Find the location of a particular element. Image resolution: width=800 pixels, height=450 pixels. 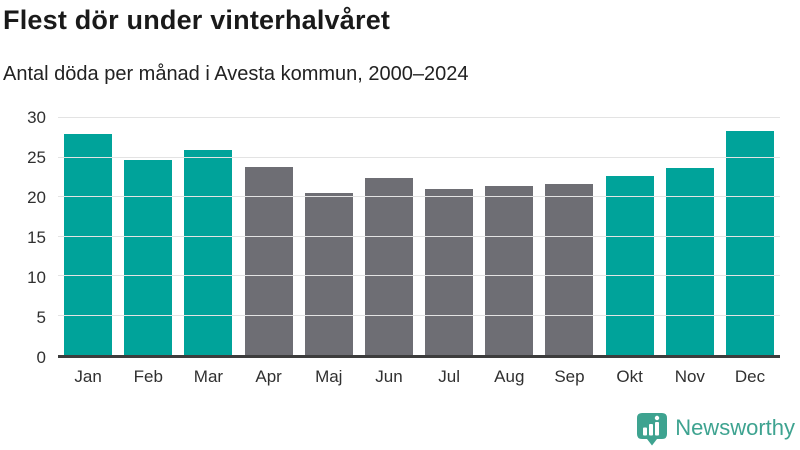

brand-footer: Newsworthy is located at coordinates (716, 429).